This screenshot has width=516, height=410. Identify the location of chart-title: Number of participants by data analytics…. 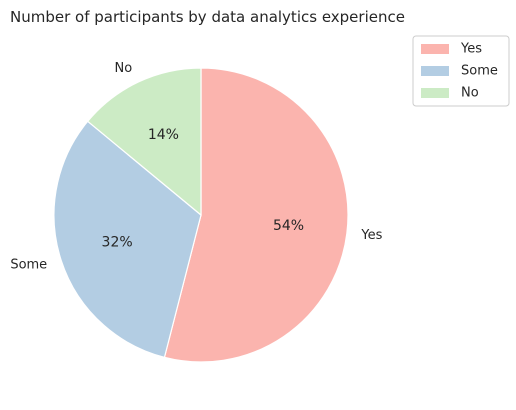
(207, 17).